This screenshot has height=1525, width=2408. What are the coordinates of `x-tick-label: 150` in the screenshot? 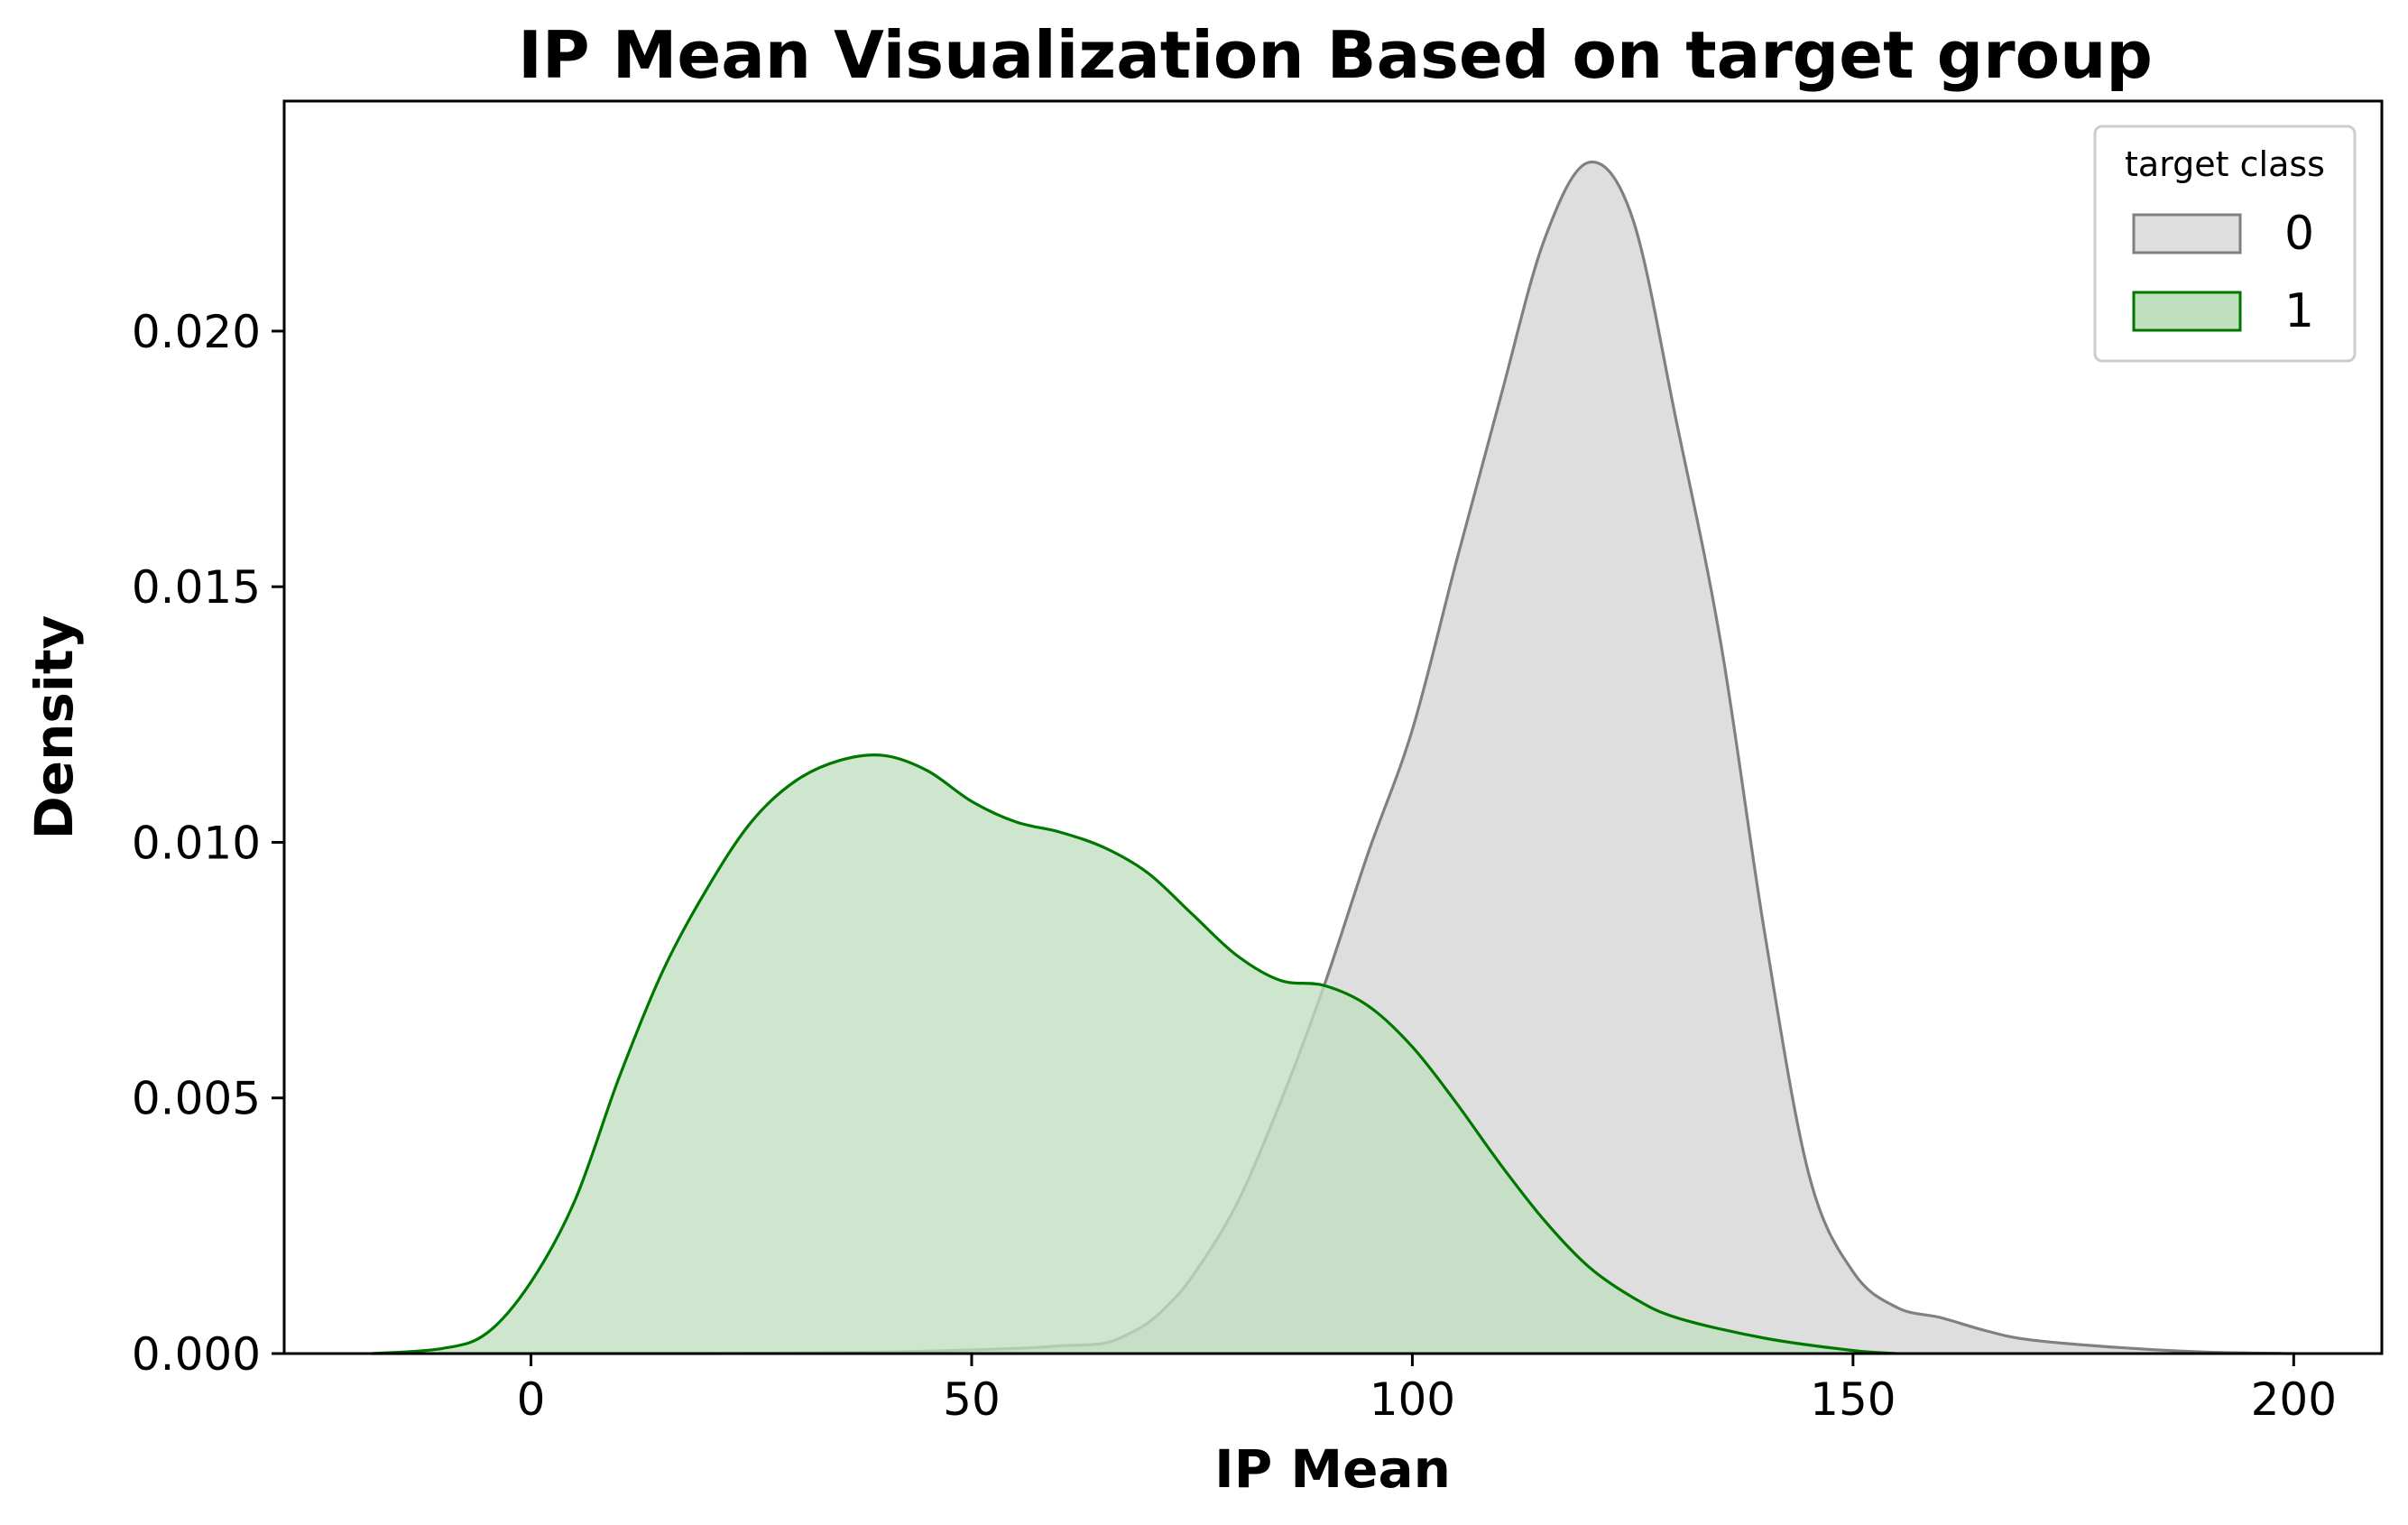 It's located at (1853, 1399).